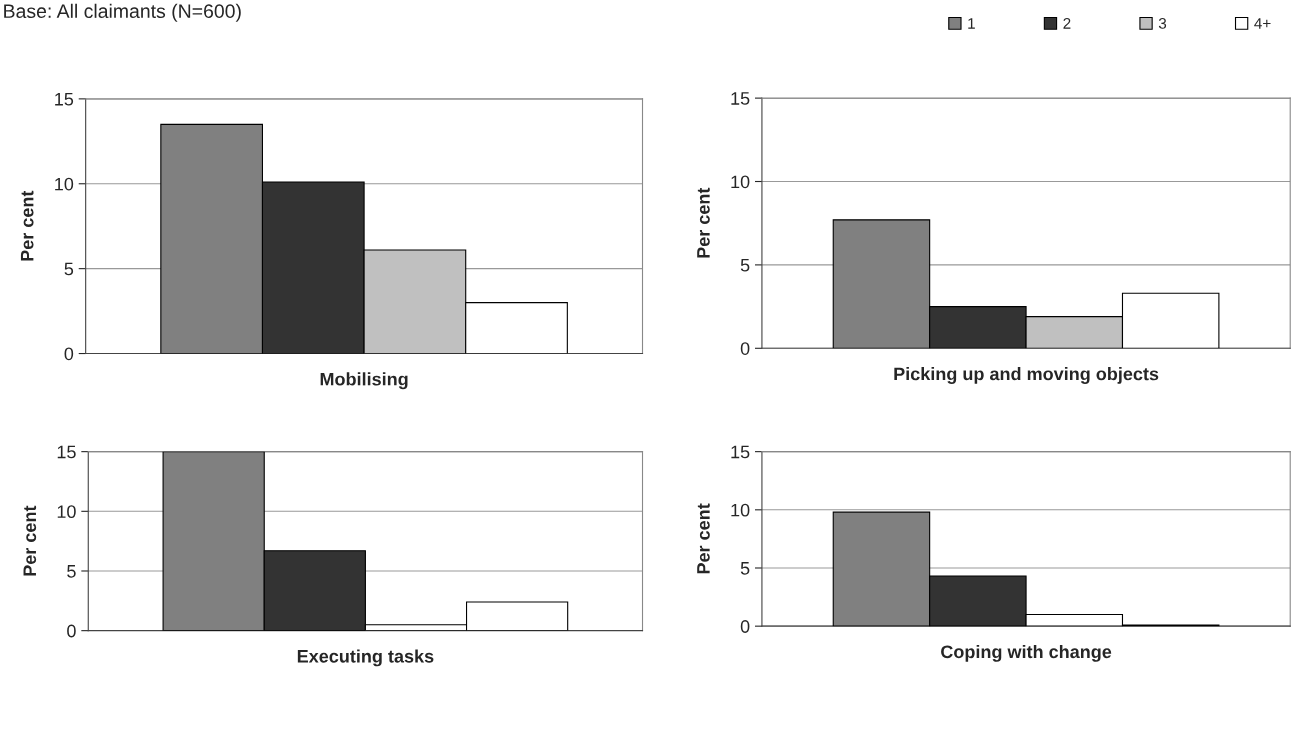 The image size is (1298, 749). I want to click on legend-label: 1, so click(971, 23).